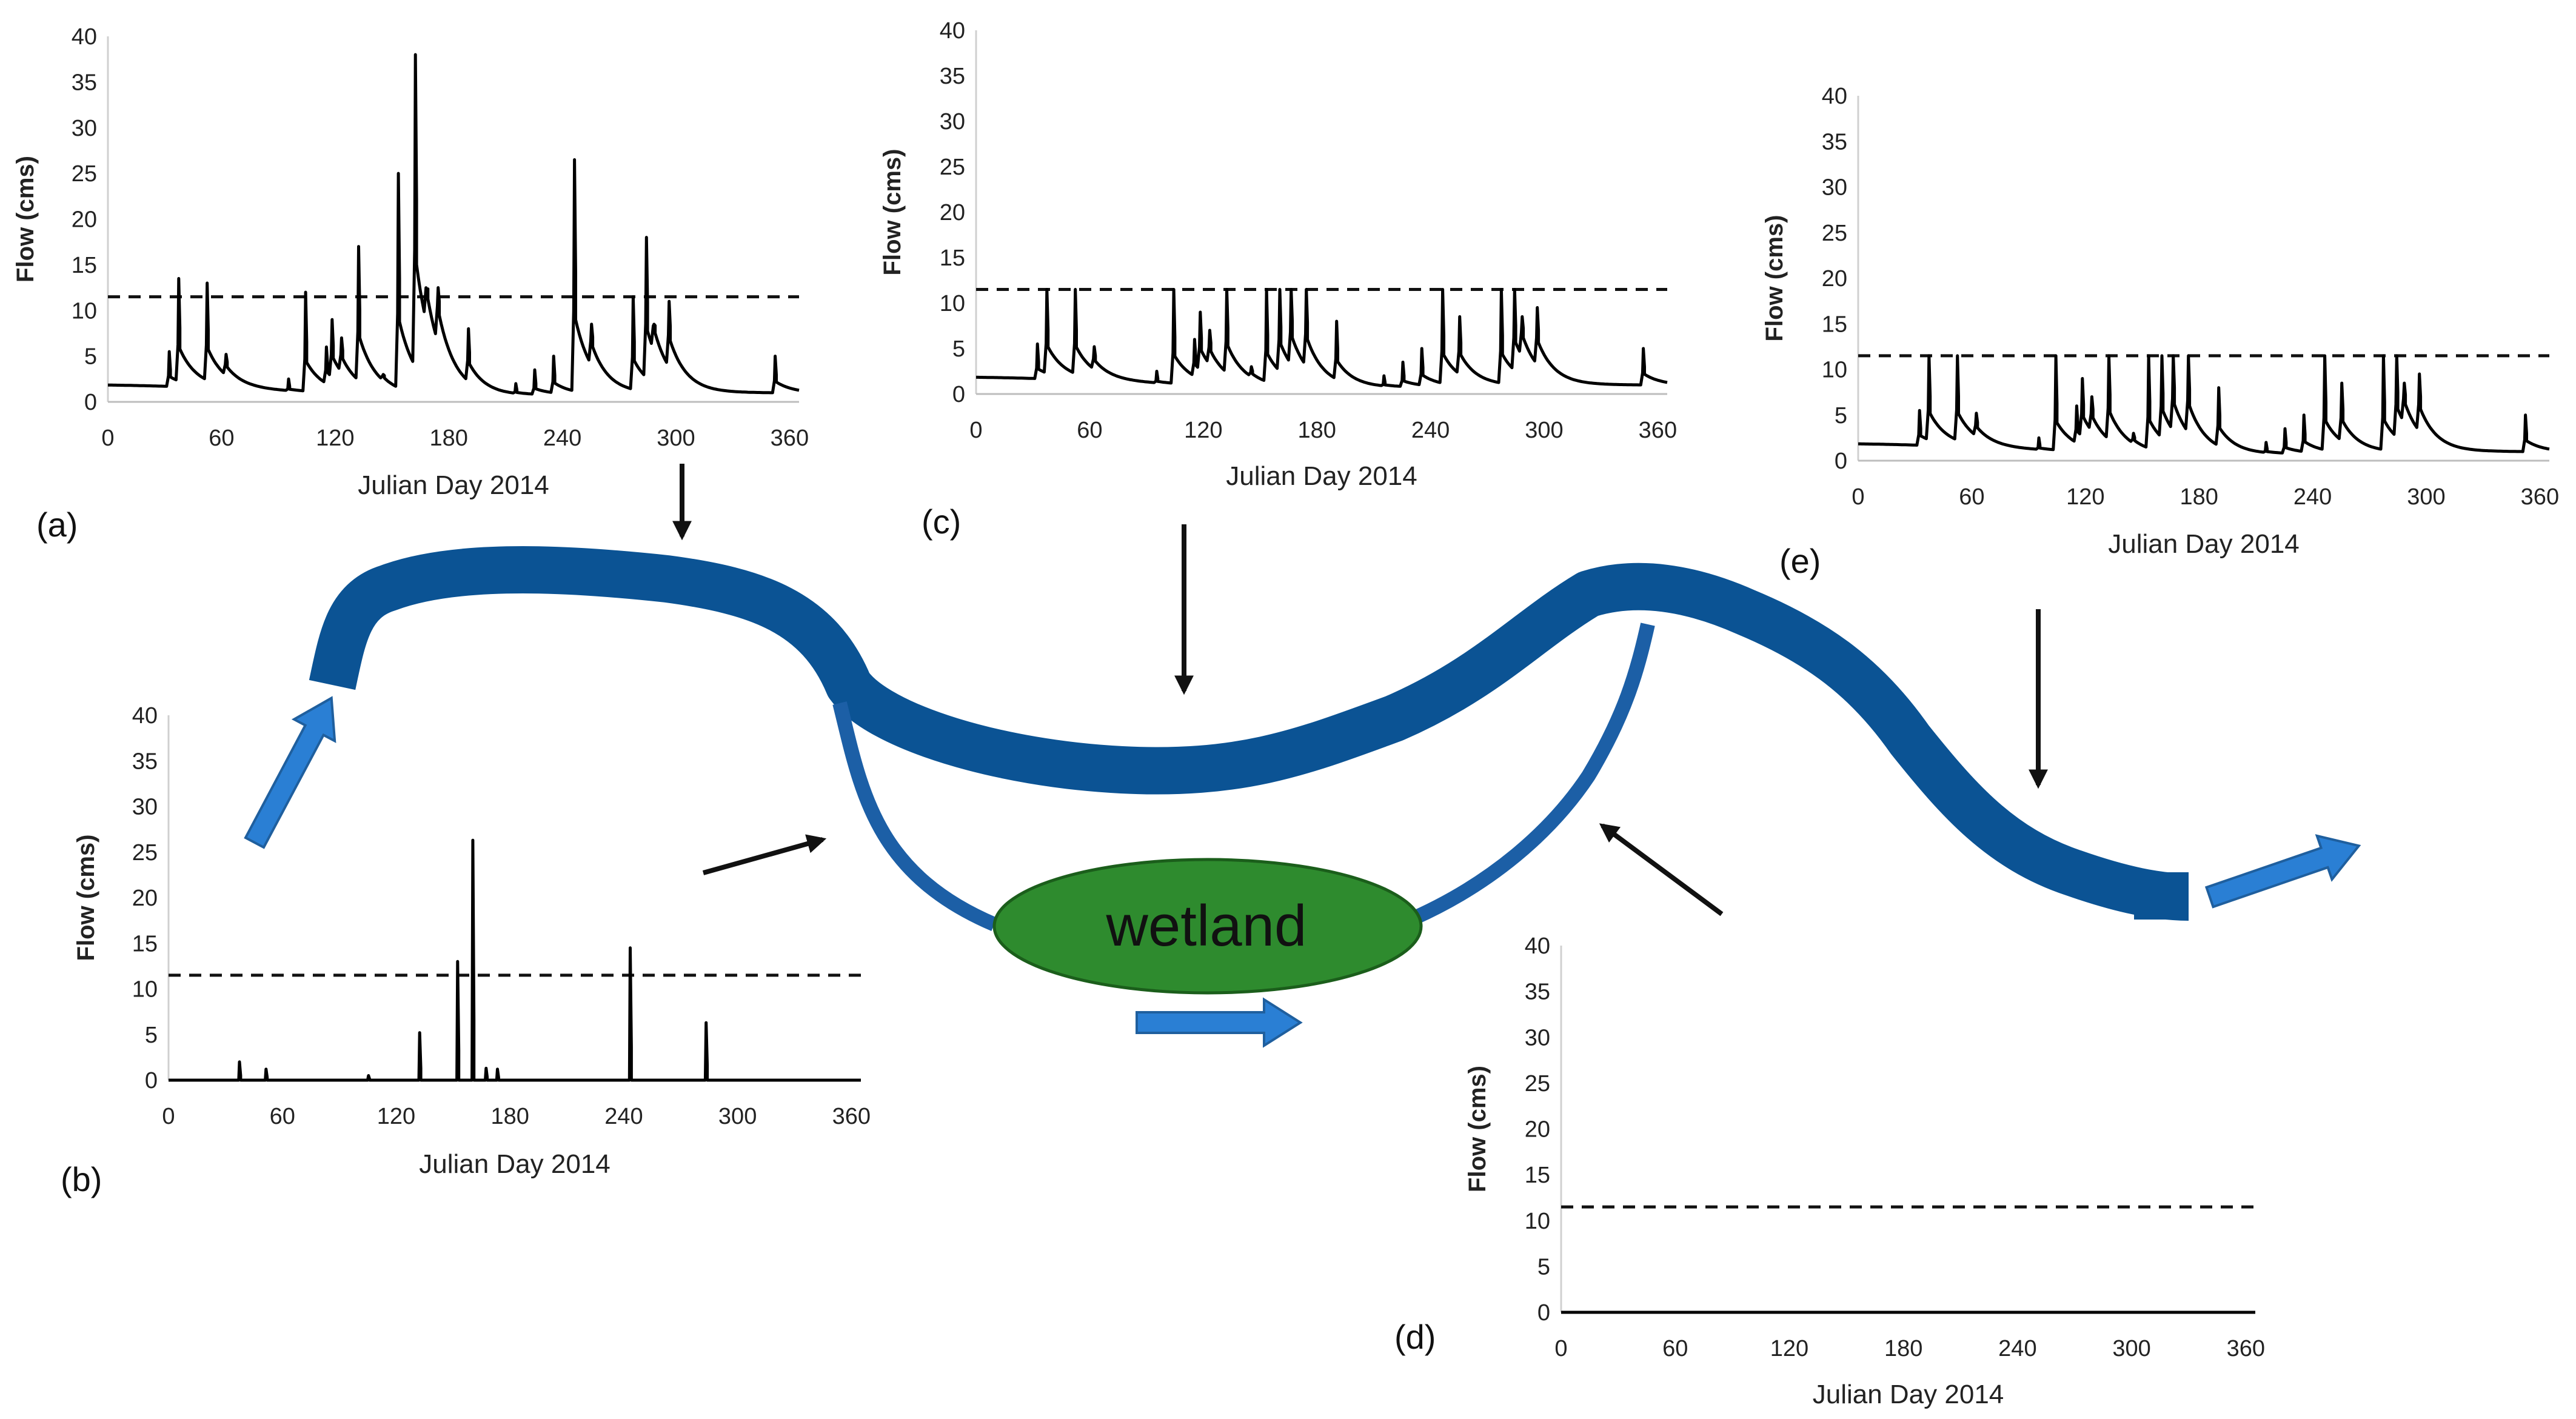 The width and height of the screenshot is (2576, 1419). I want to click on wetland-flow-direction-arrow, so click(1219, 1022).